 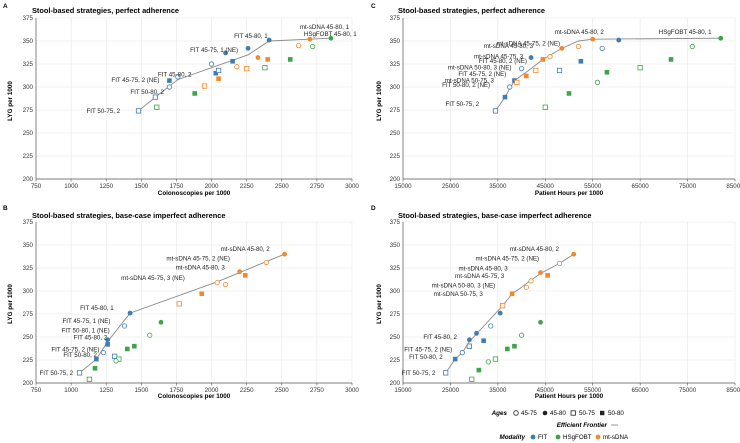 I want to click on annotation-label: mt-sDNA 45-80, 3, so click(x=509, y=46).